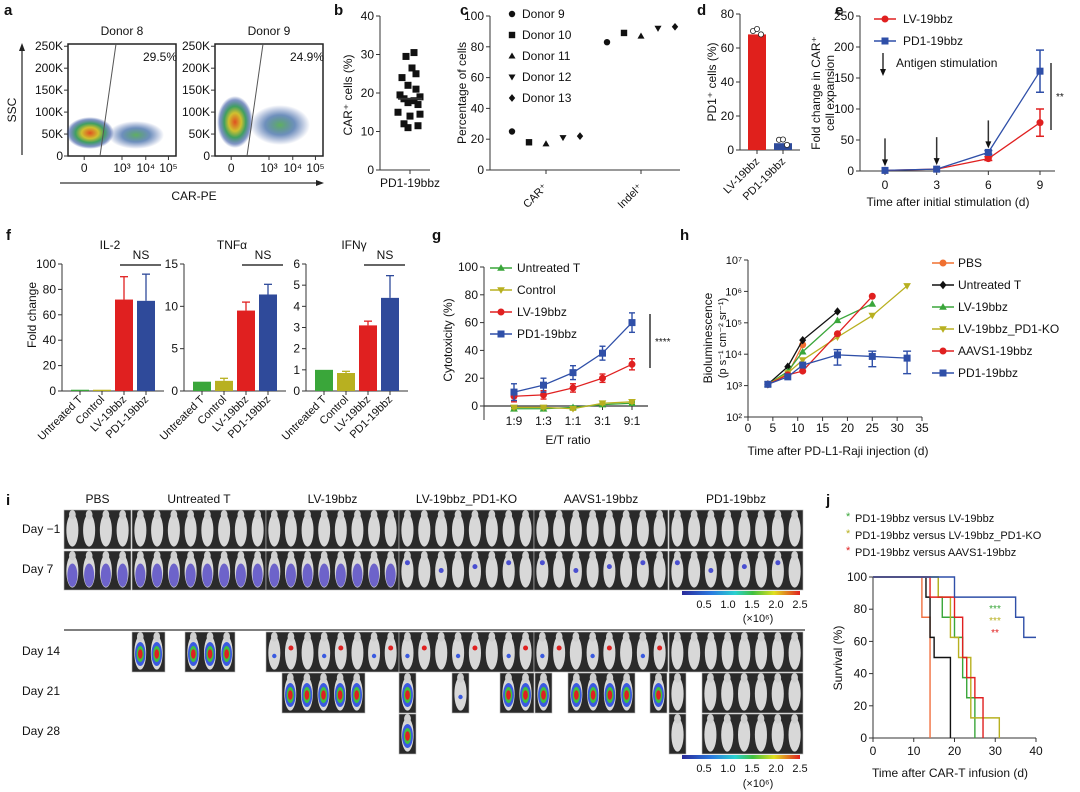  Describe the element at coordinates (474, 406) in the screenshot. I see `y-tick-label: 0` at that location.